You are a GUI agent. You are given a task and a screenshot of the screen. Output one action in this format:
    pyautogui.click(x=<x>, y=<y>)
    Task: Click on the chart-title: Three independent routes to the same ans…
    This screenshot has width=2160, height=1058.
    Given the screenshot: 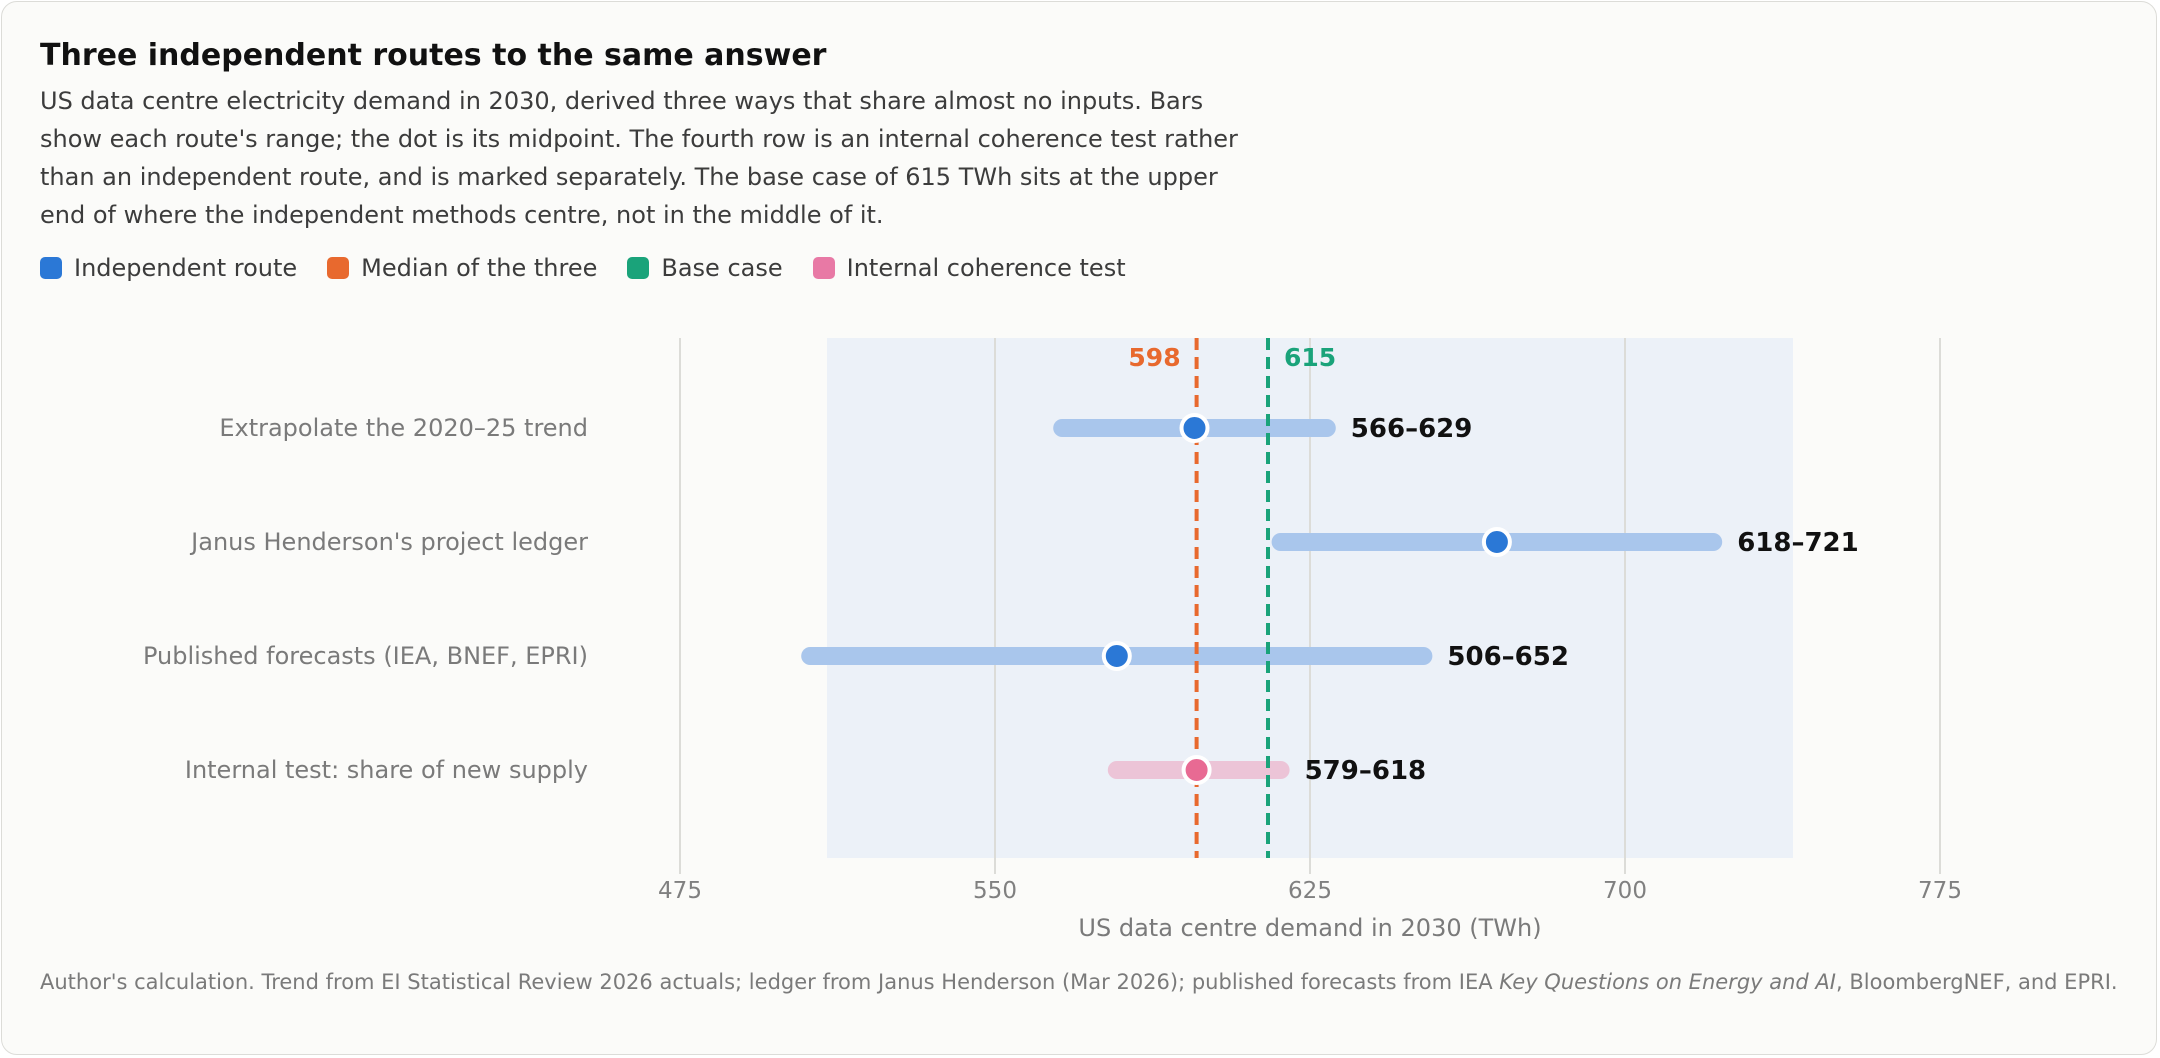 What is the action you would take?
    pyautogui.click(x=433, y=55)
    